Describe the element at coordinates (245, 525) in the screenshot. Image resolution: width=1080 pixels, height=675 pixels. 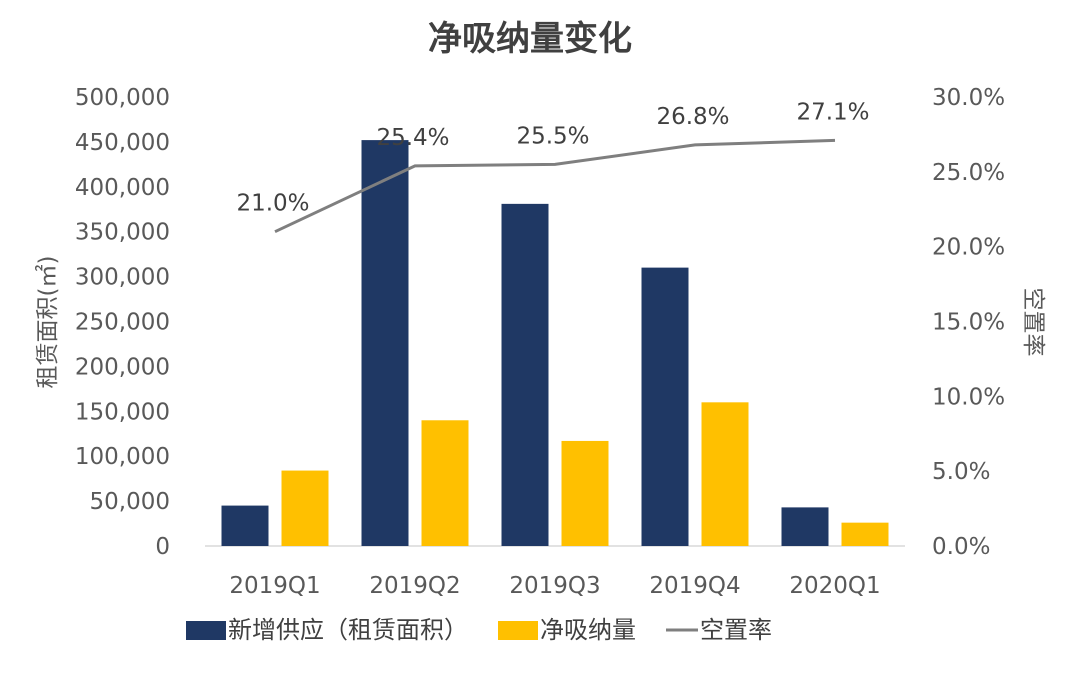
I see `bar-1-2019Q1` at that location.